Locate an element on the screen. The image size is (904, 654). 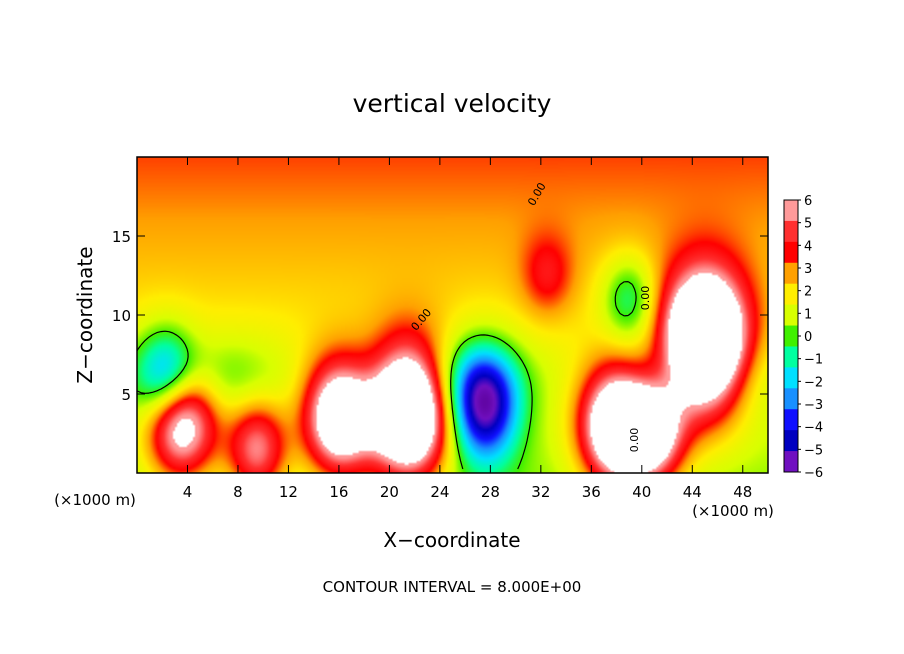
colorbar-label: −6 is located at coordinates (813, 473).